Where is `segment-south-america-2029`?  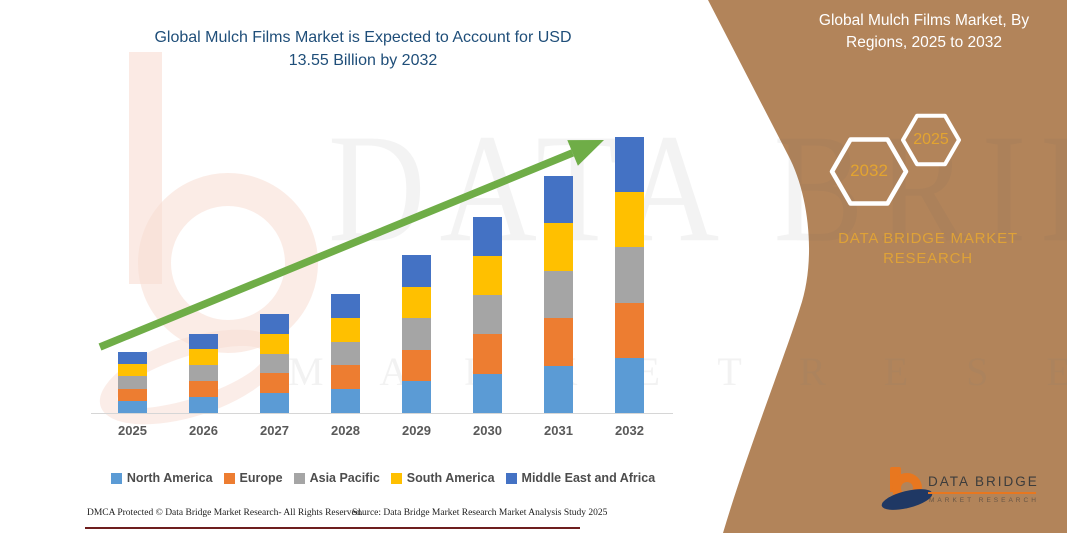 segment-south-america-2029 is located at coordinates (416, 302).